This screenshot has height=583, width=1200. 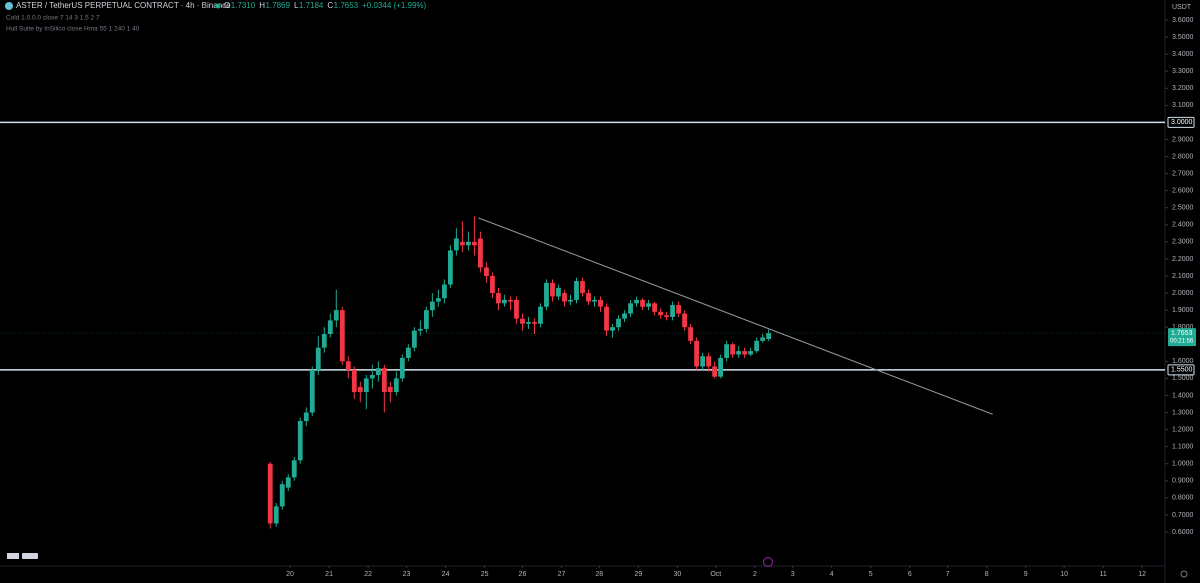 I want to click on market-status, so click(x=218, y=6).